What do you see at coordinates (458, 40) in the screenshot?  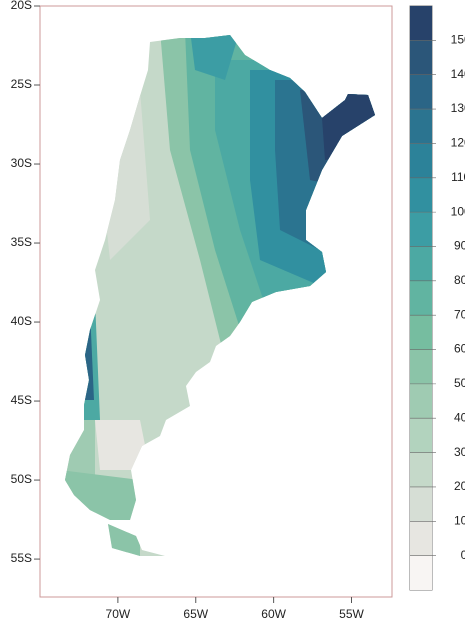 I see `colorbar-label: 1500` at bounding box center [458, 40].